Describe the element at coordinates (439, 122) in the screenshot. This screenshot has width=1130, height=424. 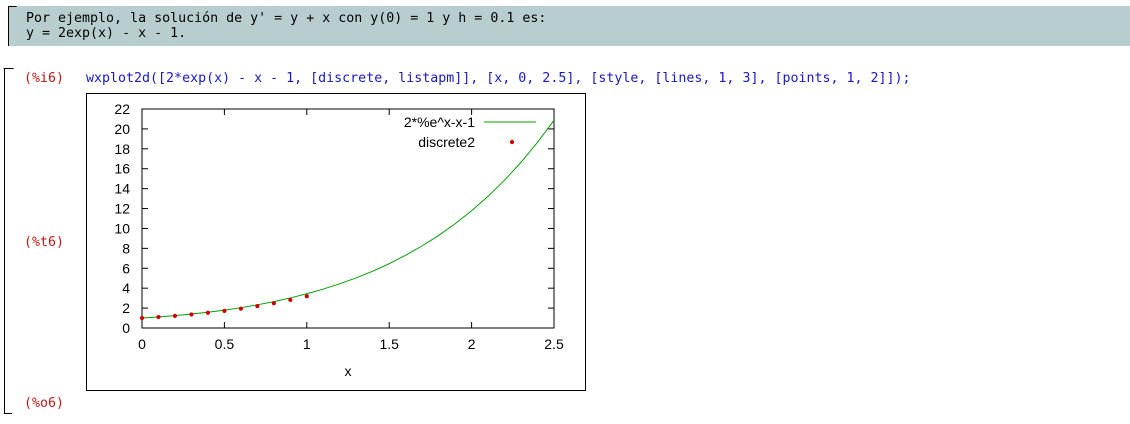
I see `legend-label-line: 2*%e^x-x-1` at that location.